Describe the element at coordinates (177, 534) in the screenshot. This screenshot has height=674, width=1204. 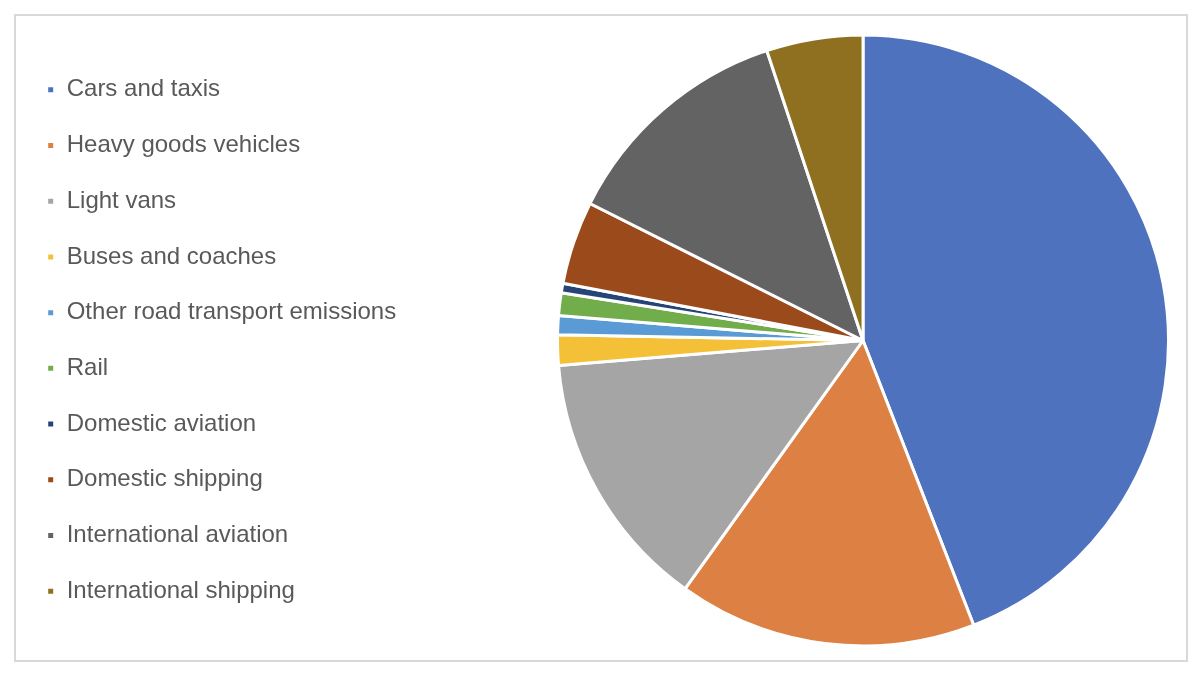
I see `legend-label: International aviation` at that location.